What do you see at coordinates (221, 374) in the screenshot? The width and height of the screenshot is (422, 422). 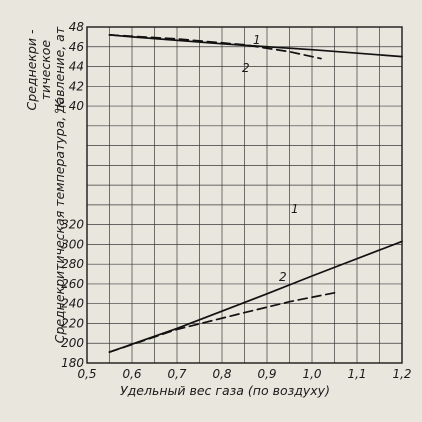 I see `x-tick-label: 0,8` at bounding box center [221, 374].